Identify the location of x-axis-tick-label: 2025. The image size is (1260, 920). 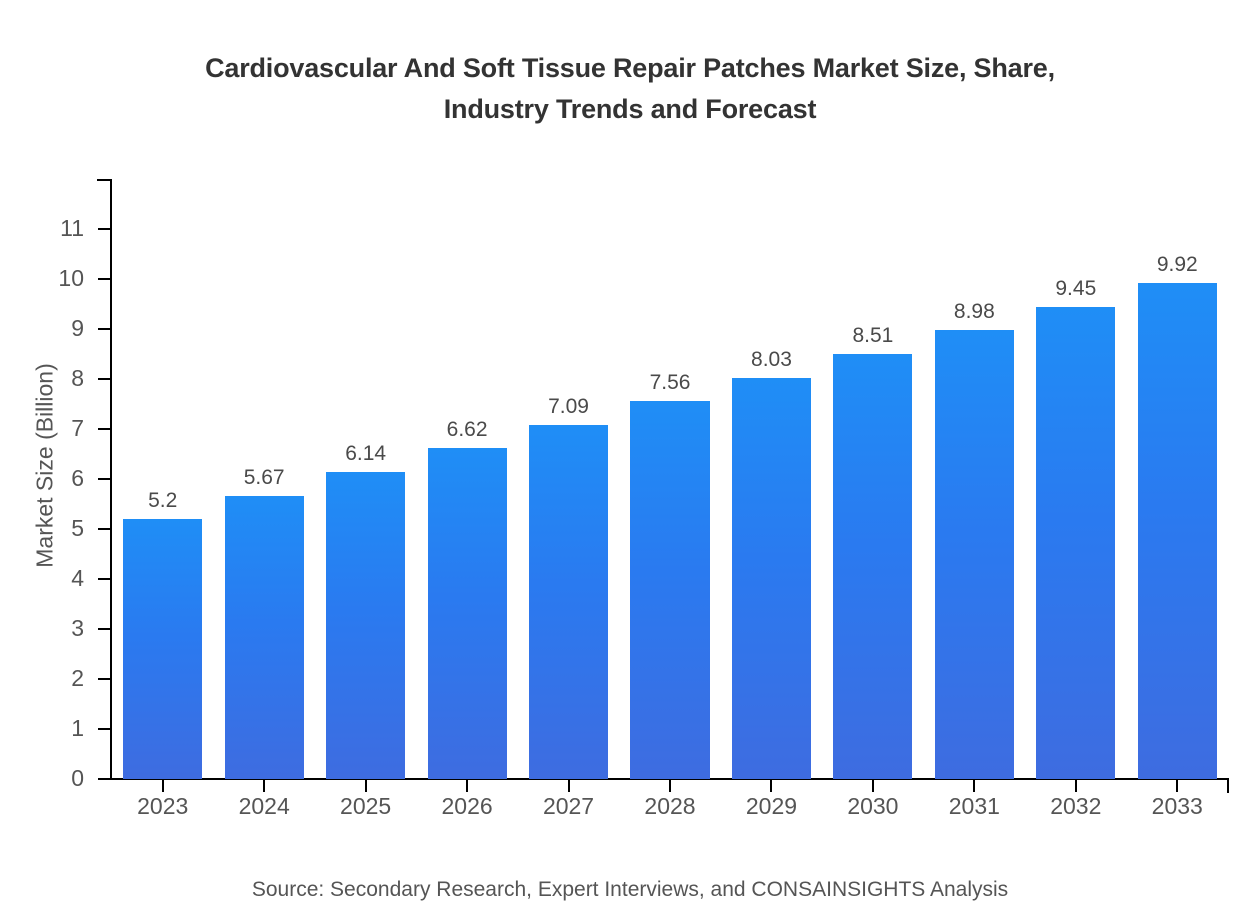
(366, 806).